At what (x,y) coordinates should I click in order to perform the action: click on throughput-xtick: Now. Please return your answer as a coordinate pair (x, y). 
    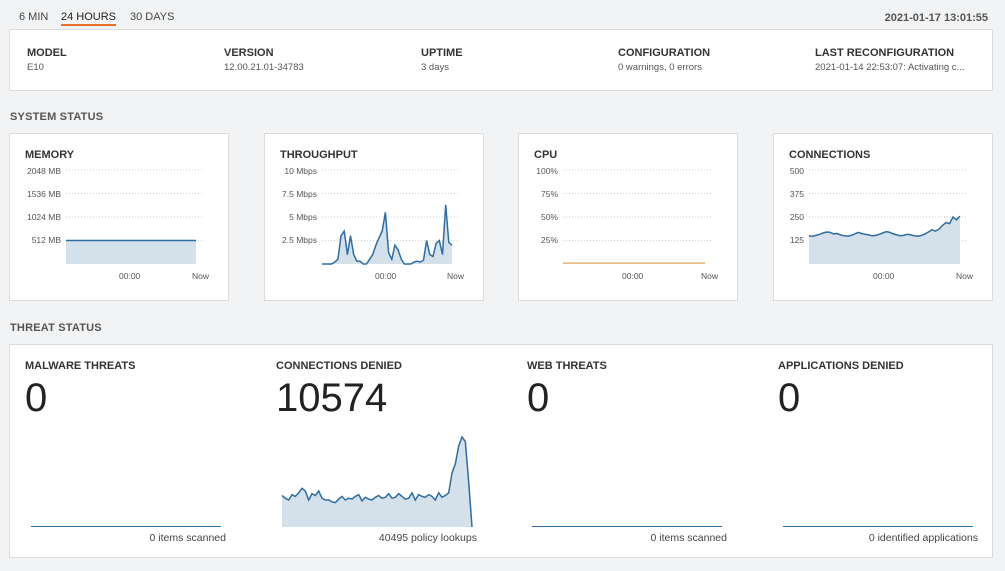
    Looking at the image, I should click on (456, 276).